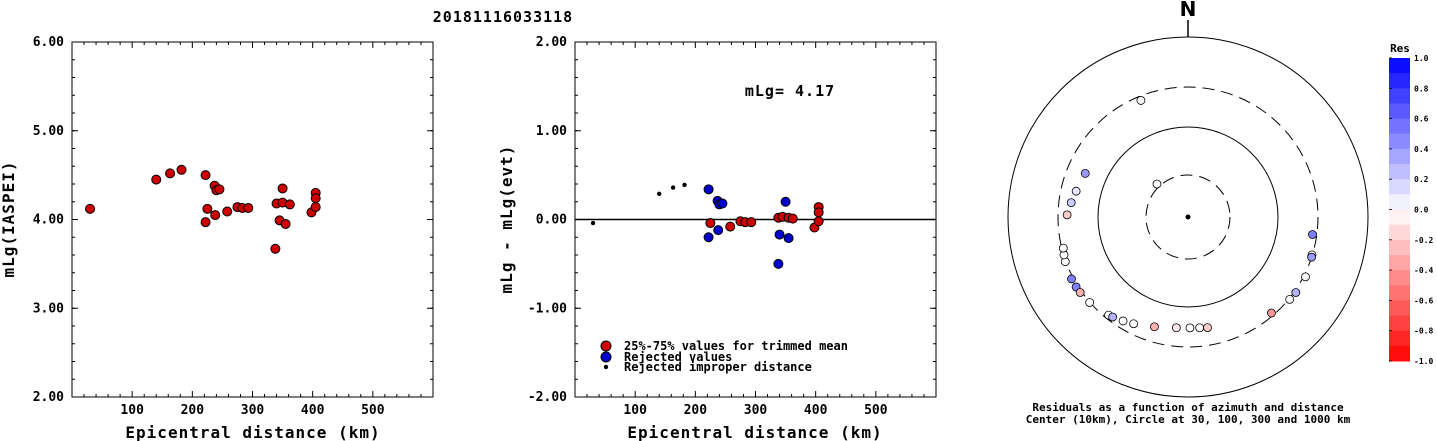  I want to click on magnitude-annotation: mLg= 4.17, so click(790, 91).